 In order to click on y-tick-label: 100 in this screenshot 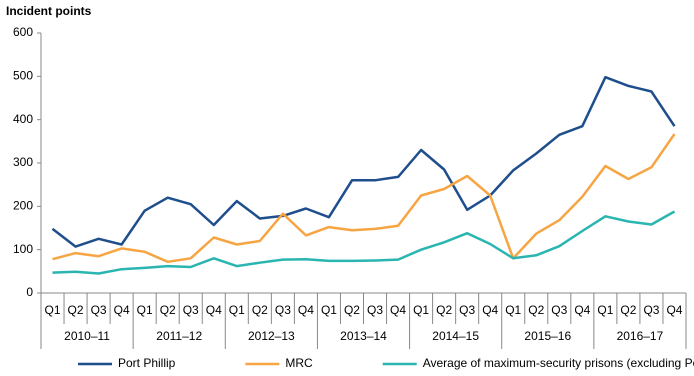, I will do `click(23, 249)`.